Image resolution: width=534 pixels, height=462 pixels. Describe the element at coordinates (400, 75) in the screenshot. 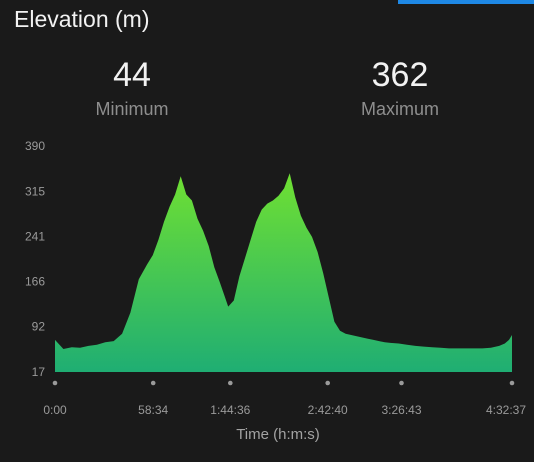

I see `maximum-value: 362` at that location.